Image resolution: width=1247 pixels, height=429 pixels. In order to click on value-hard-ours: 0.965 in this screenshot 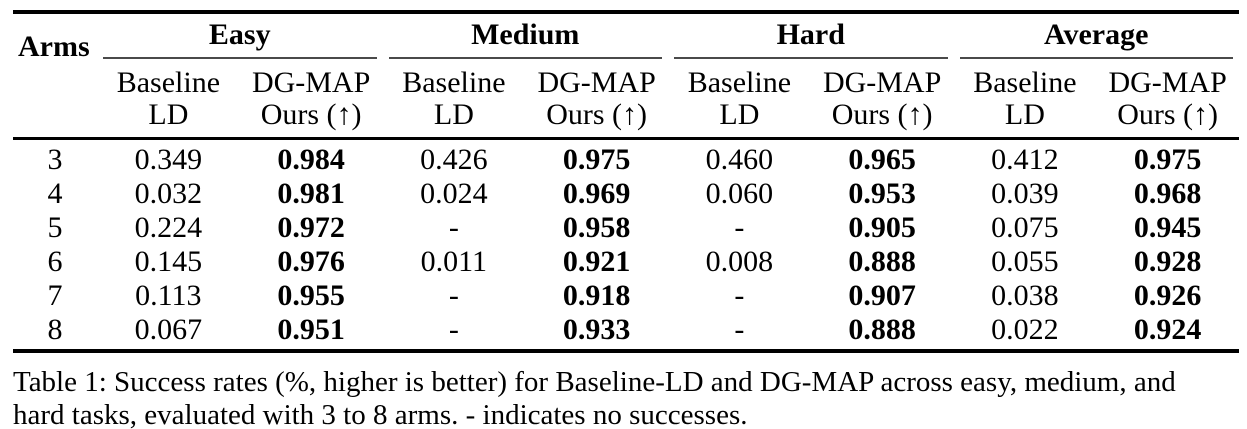, I will do `click(882, 159)`.